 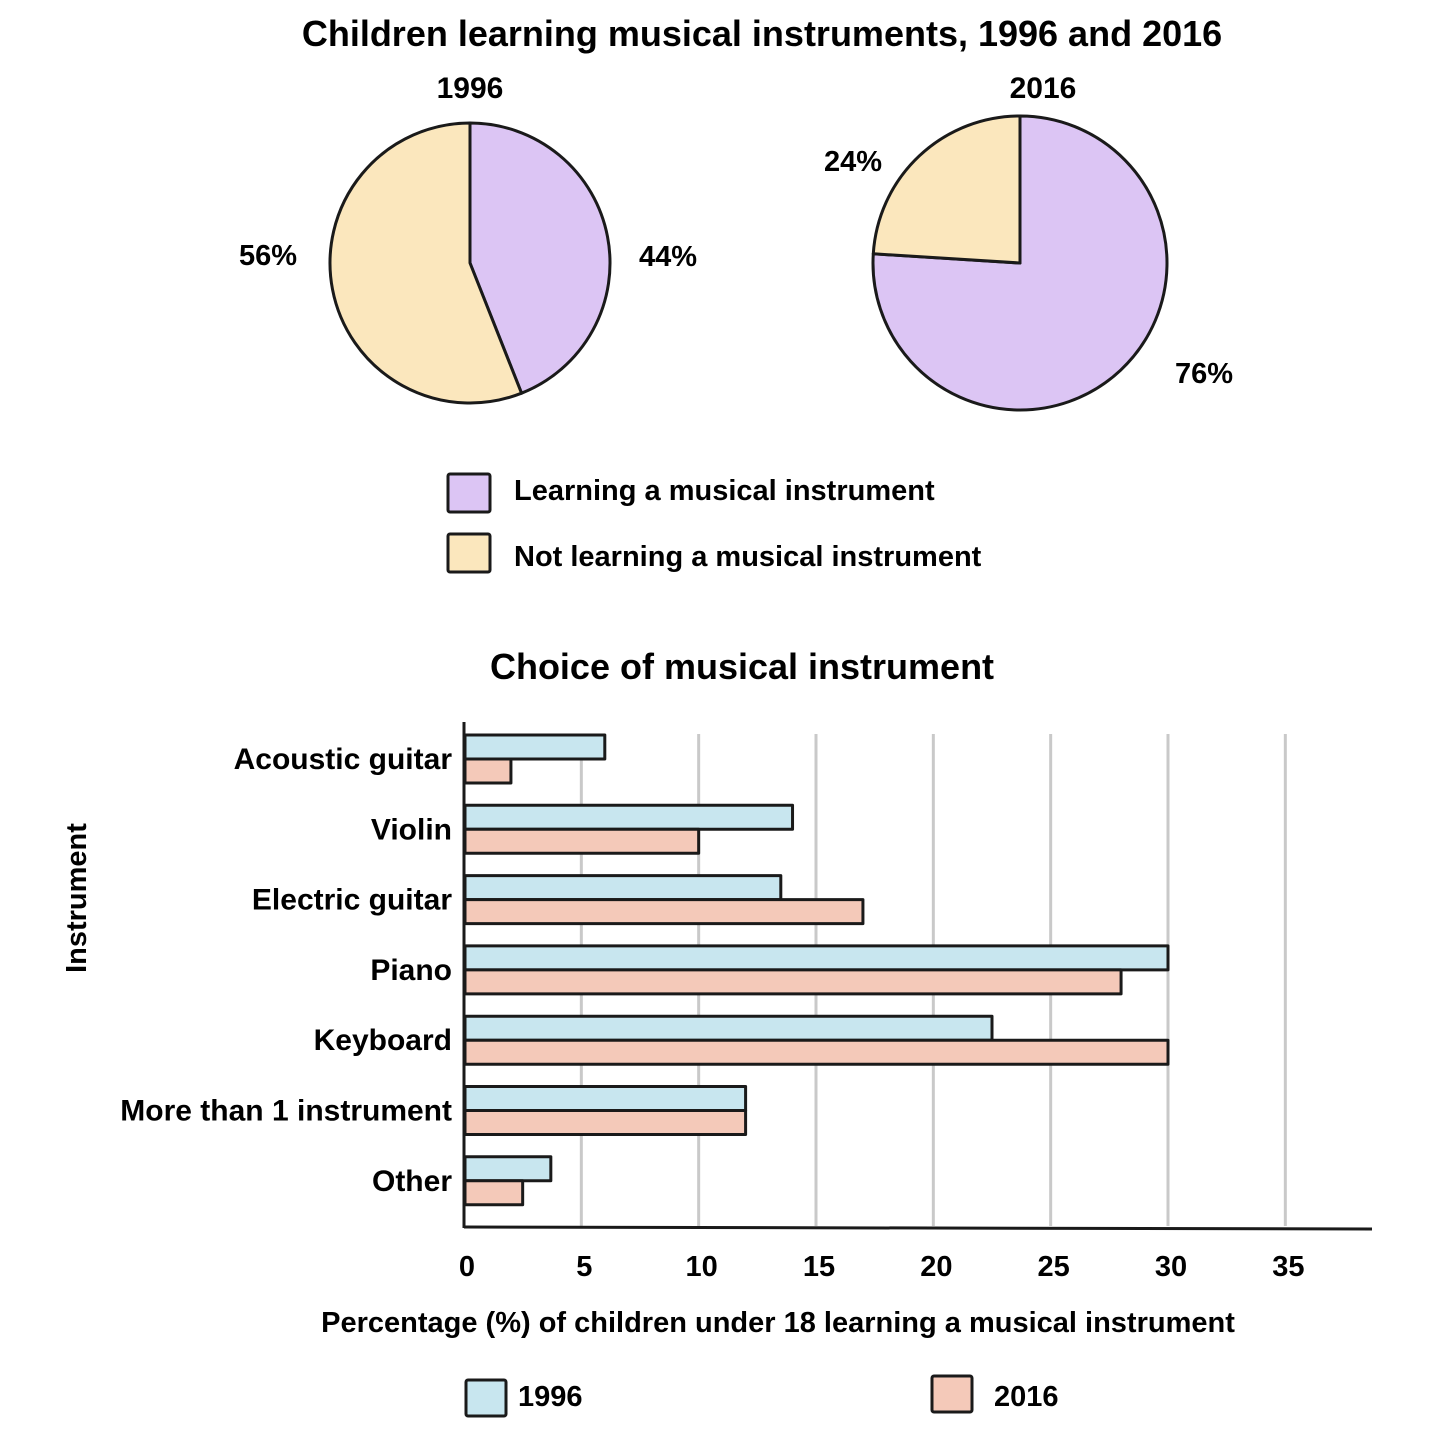 I want to click on bar-2016-other, so click(x=494, y=1193).